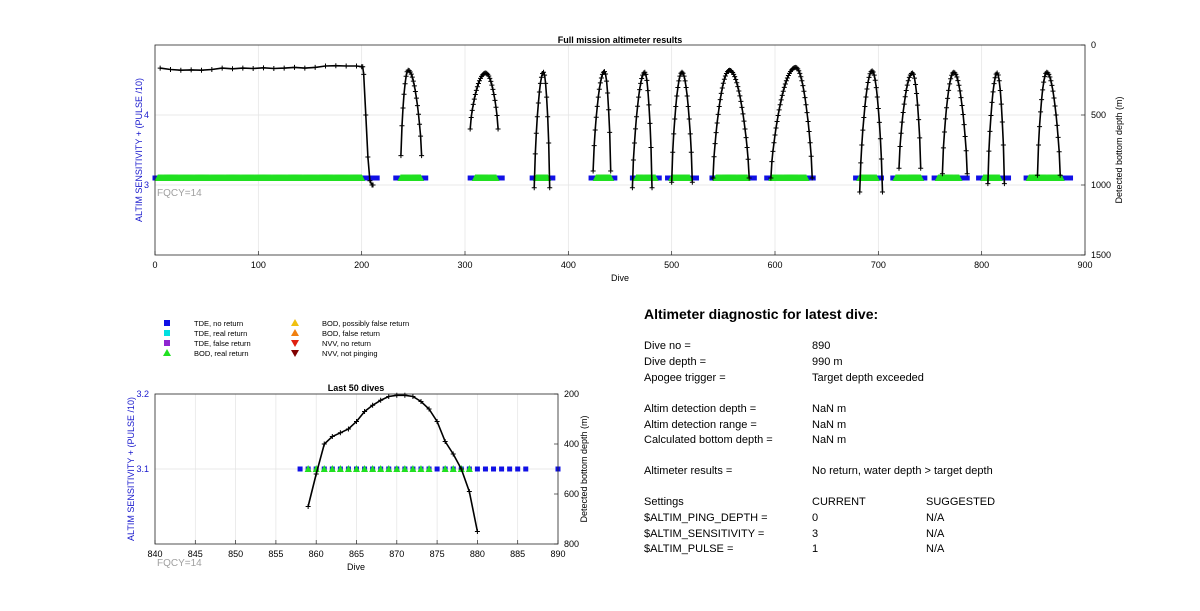 Image resolution: width=1200 pixels, height=611 pixels. I want to click on small-xtick-label: 855, so click(275, 554).